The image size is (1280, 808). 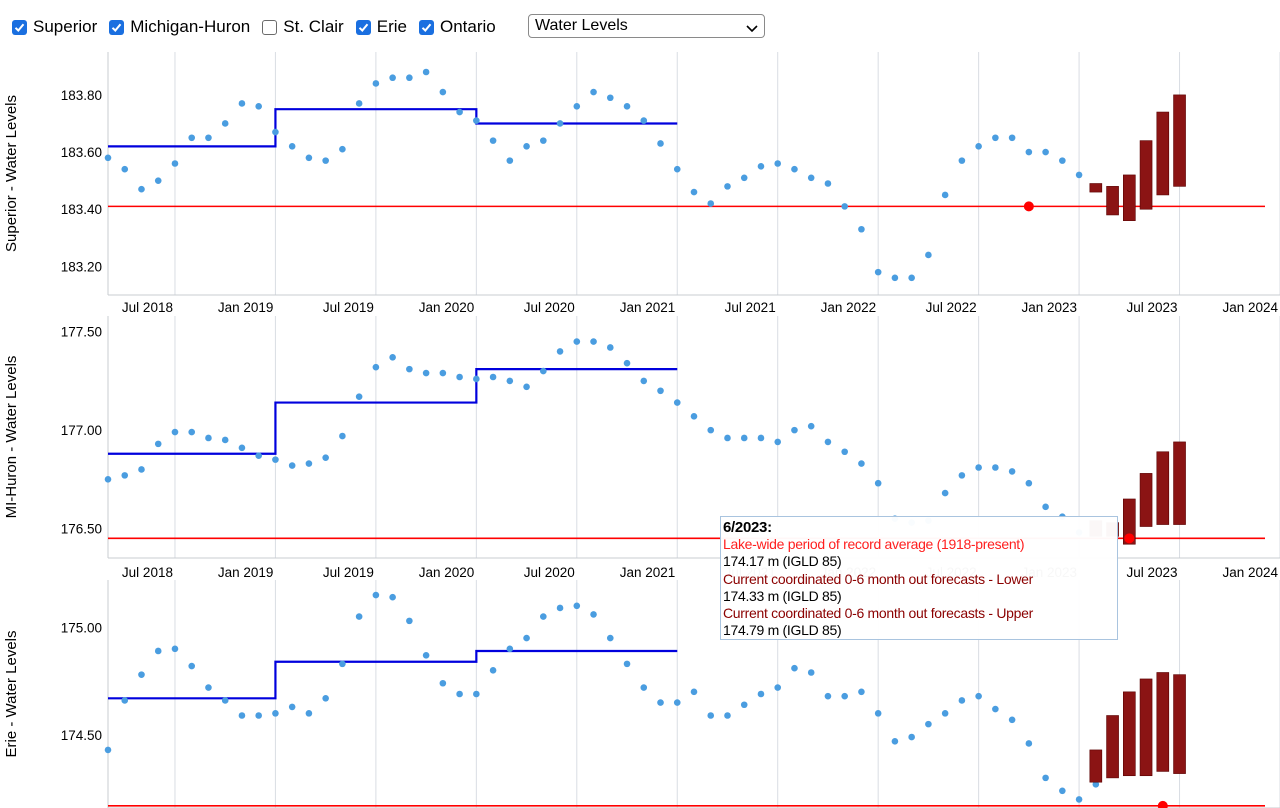 I want to click on x-tick-label: Jul 2018, so click(x=147, y=572).